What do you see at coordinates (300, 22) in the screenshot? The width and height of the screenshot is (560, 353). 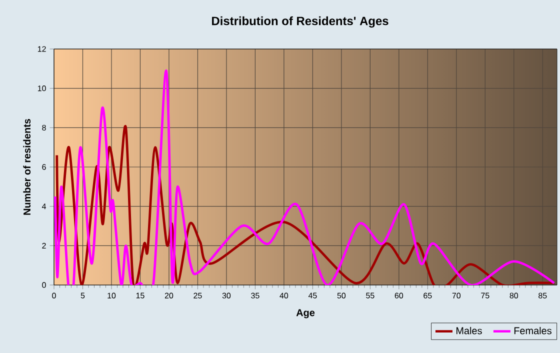 I see `chart-title: Distribution of Residents' Ages` at bounding box center [300, 22].